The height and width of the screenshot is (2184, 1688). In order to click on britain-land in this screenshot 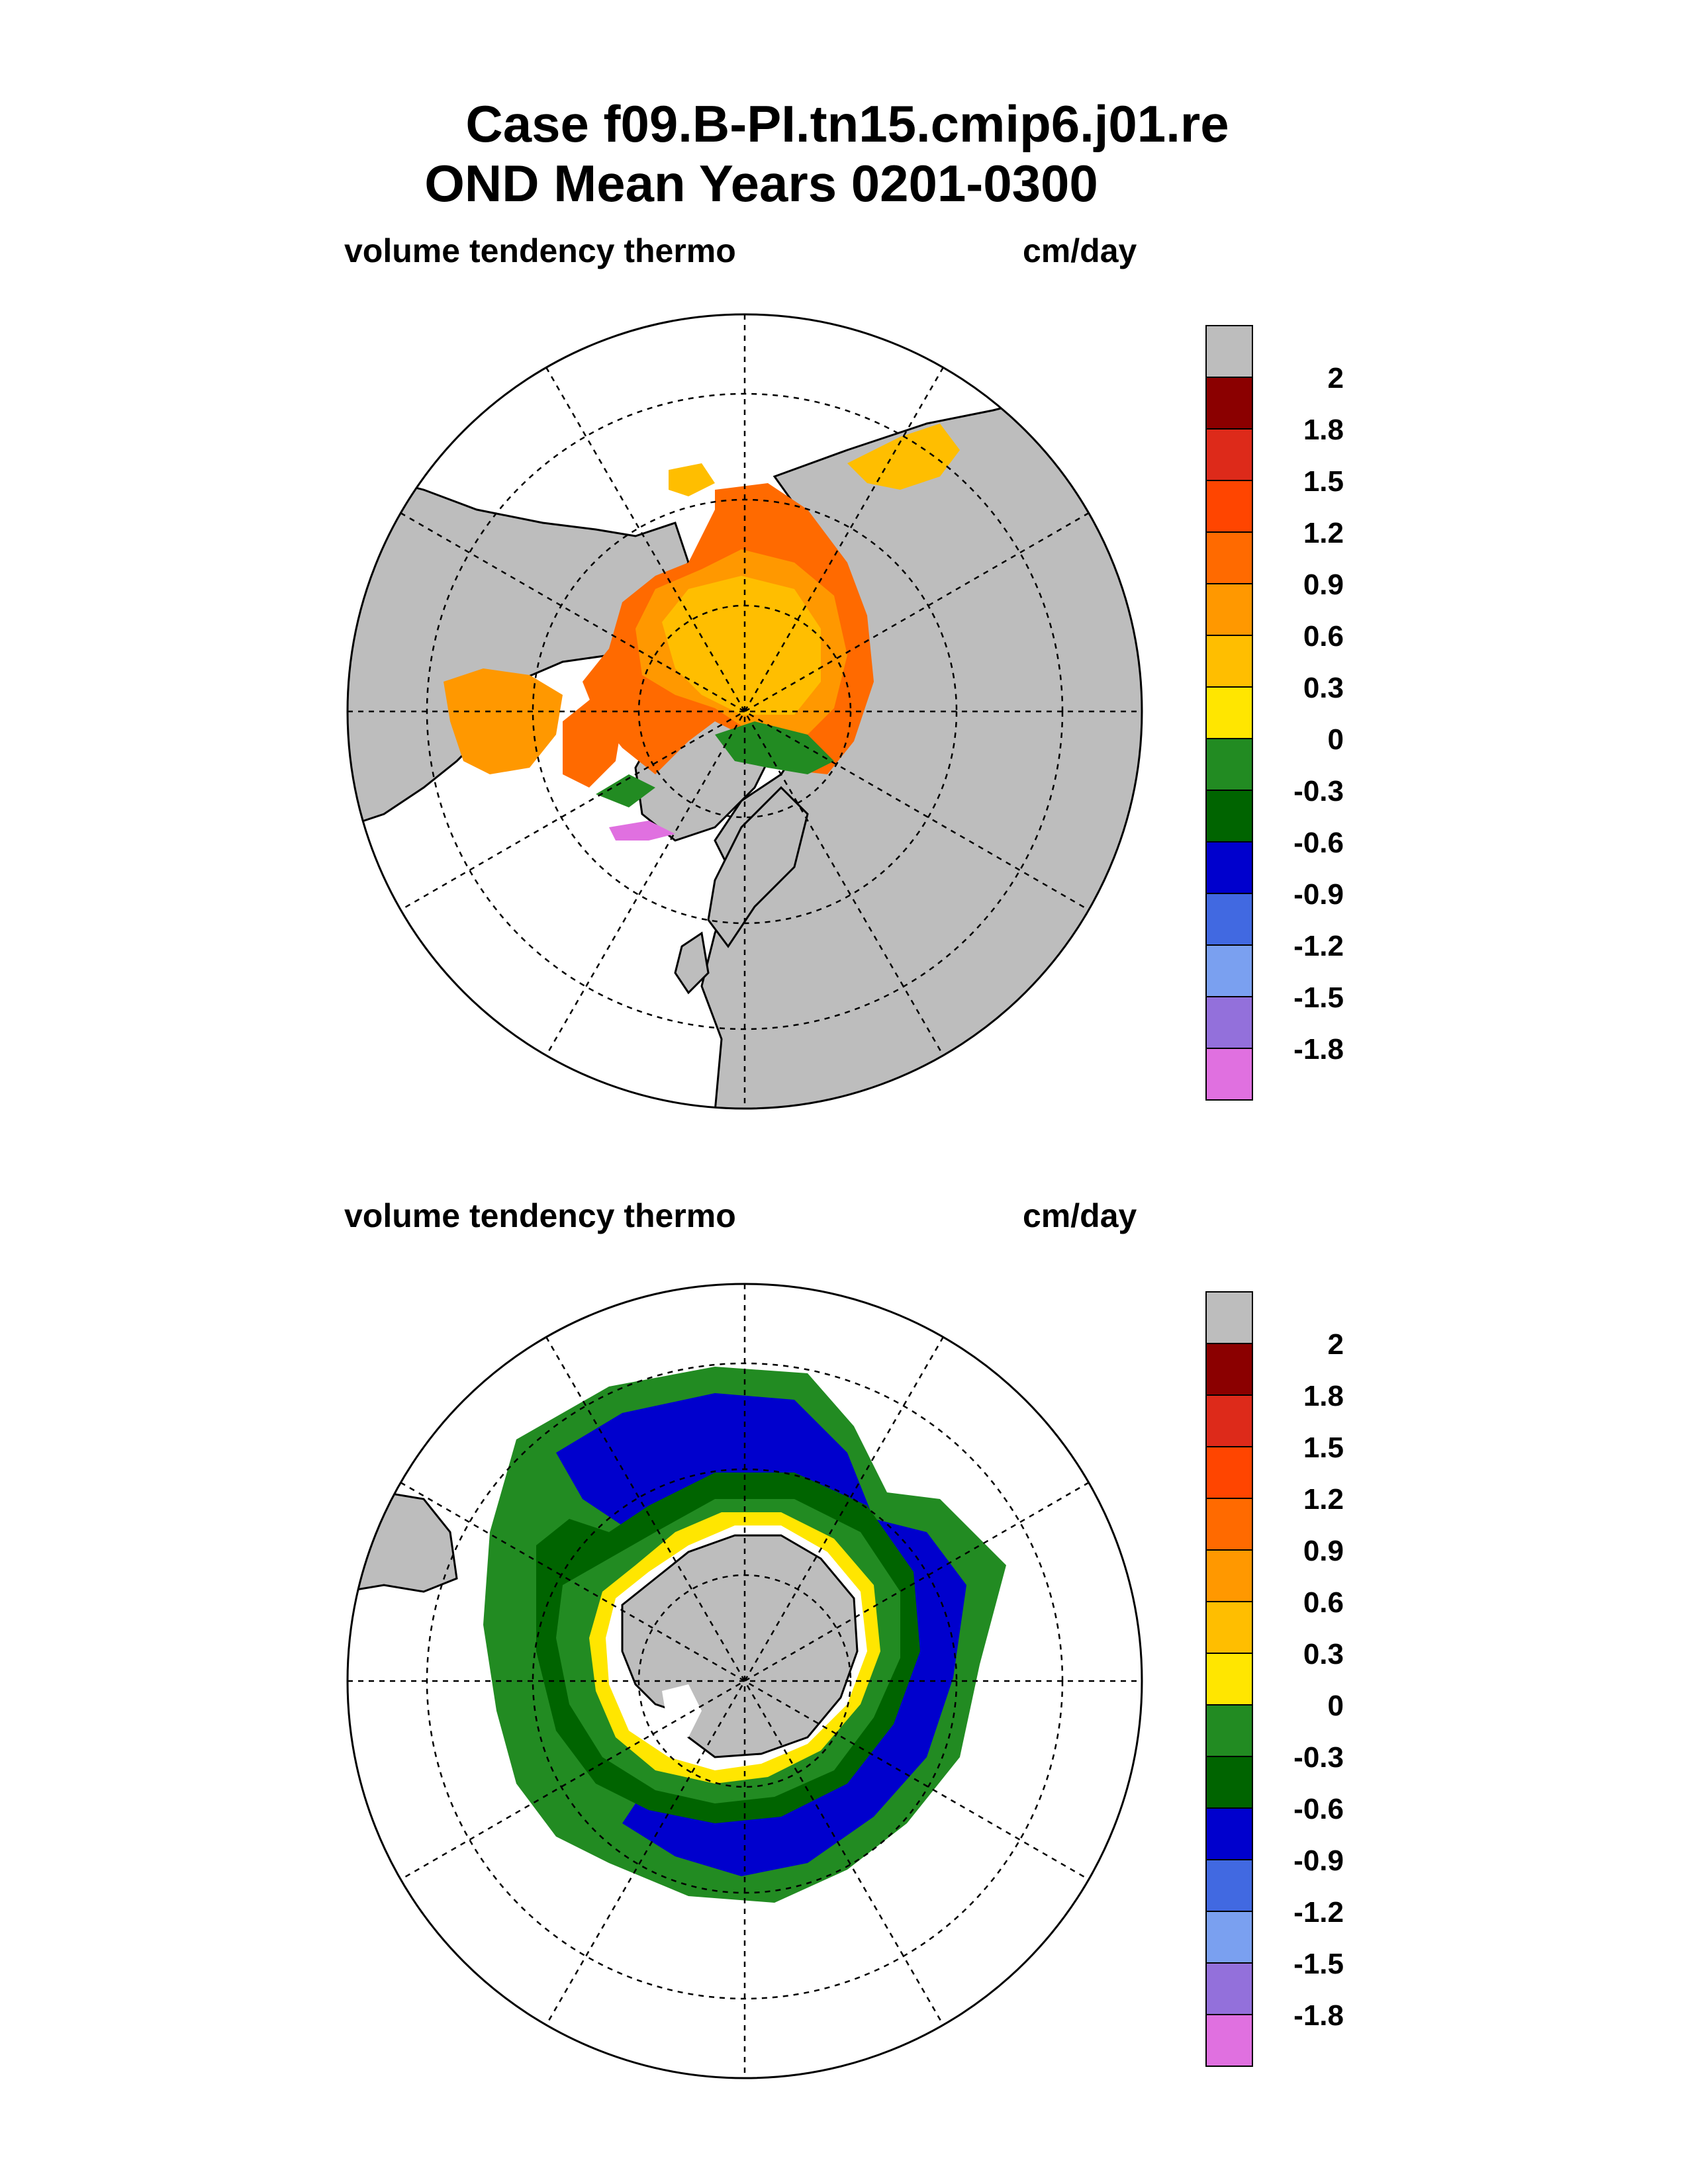, I will do `click(692, 963)`.